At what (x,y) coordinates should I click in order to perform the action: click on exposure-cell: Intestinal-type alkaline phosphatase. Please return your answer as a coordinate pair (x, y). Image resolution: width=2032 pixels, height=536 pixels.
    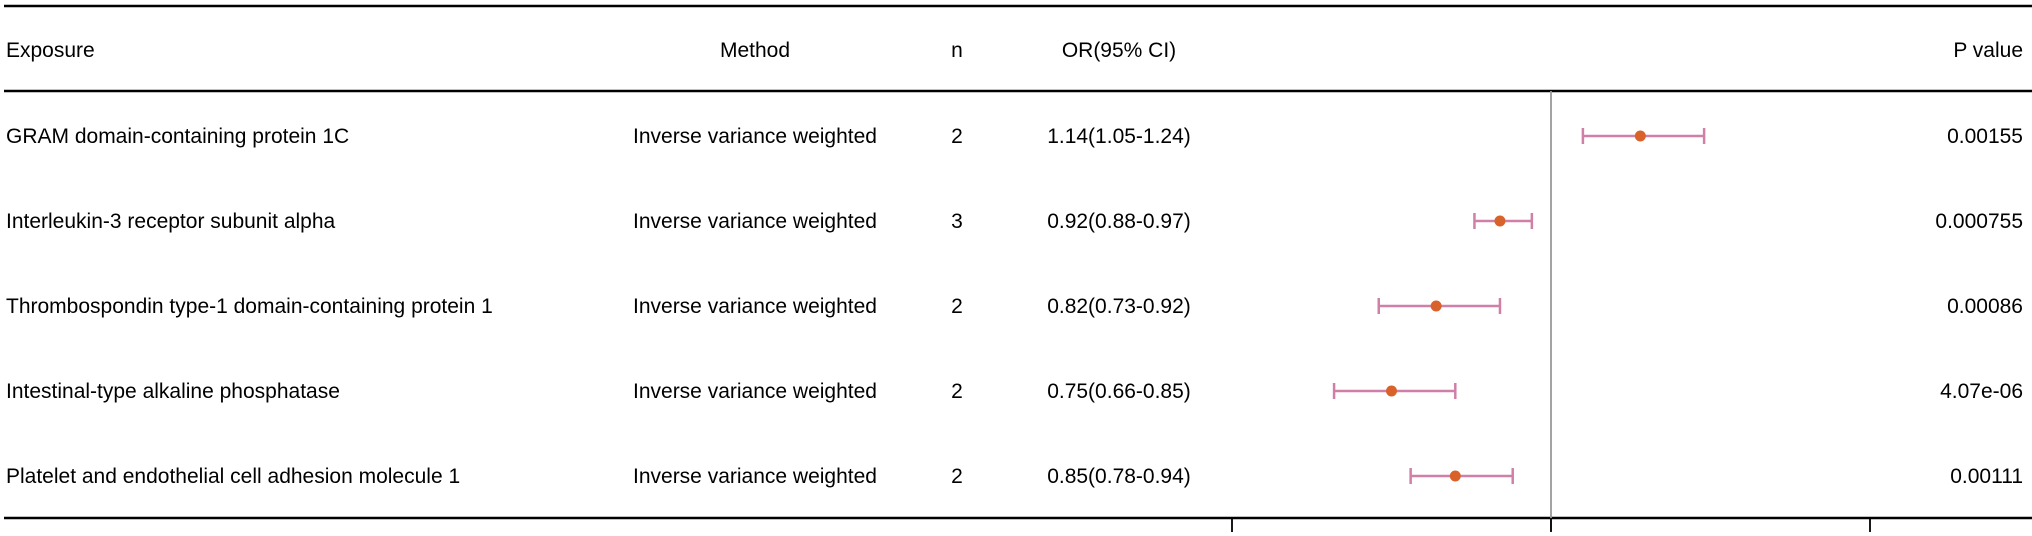
    Looking at the image, I should click on (173, 391).